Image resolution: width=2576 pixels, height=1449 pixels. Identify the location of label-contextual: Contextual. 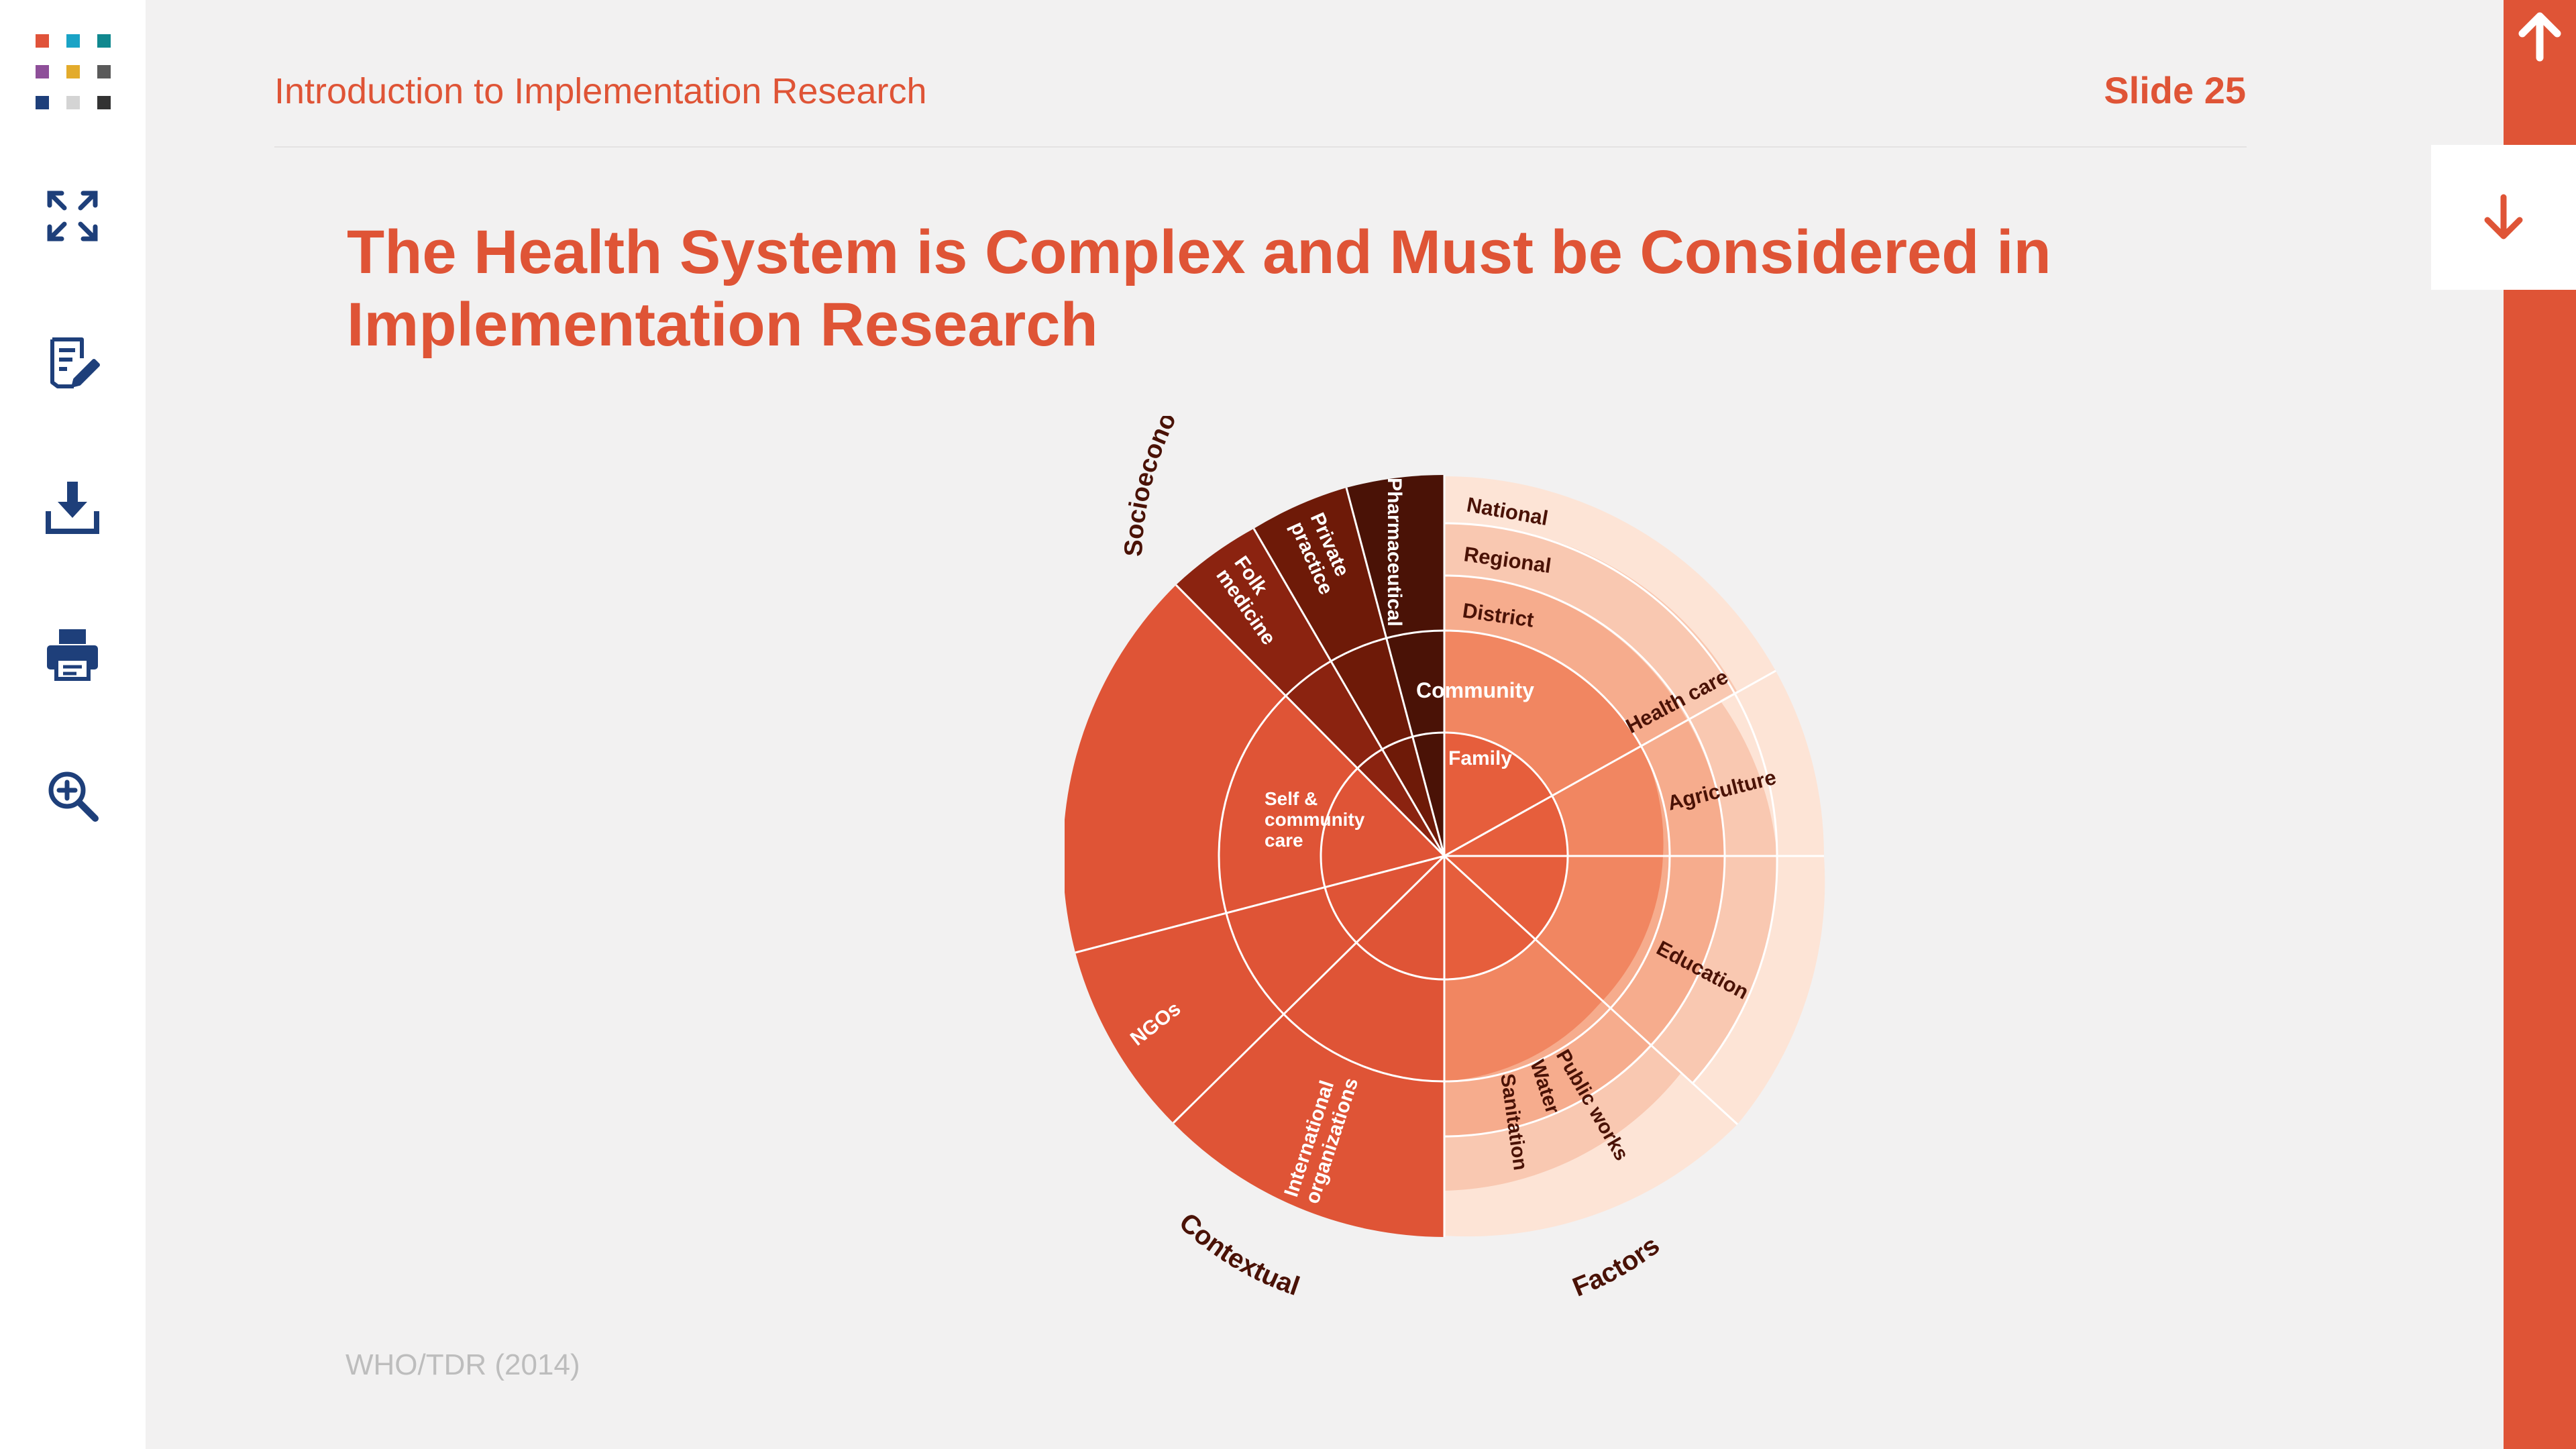
(1238, 1254).